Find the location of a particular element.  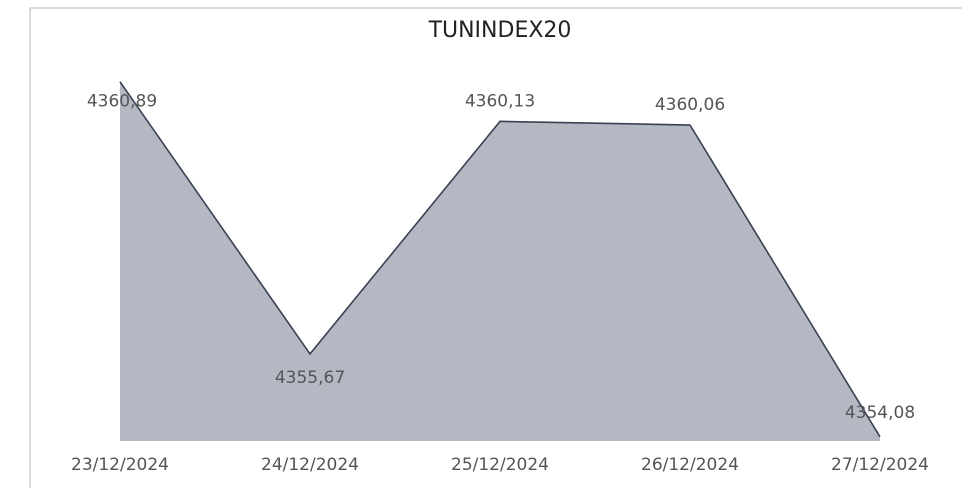

x-tick-label: 26/12/2024 is located at coordinates (690, 465).